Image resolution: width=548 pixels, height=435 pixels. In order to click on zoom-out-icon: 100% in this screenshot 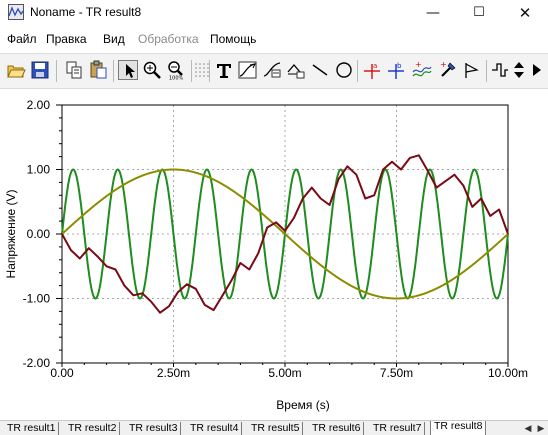, I will do `click(176, 70)`.